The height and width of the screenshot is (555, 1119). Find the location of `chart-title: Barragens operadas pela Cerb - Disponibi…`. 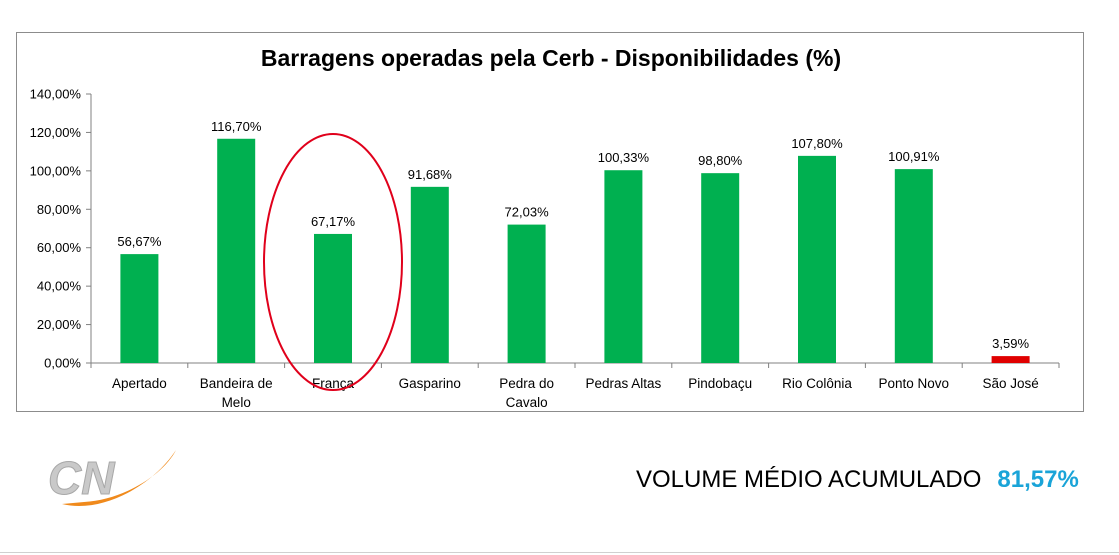

chart-title: Barragens operadas pela Cerb - Disponibi… is located at coordinates (551, 58).